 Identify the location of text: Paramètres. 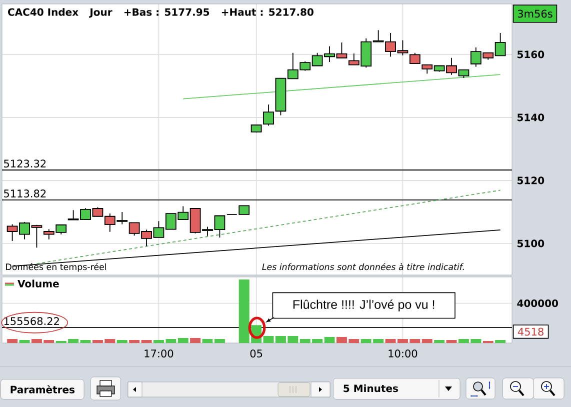
(42, 389).